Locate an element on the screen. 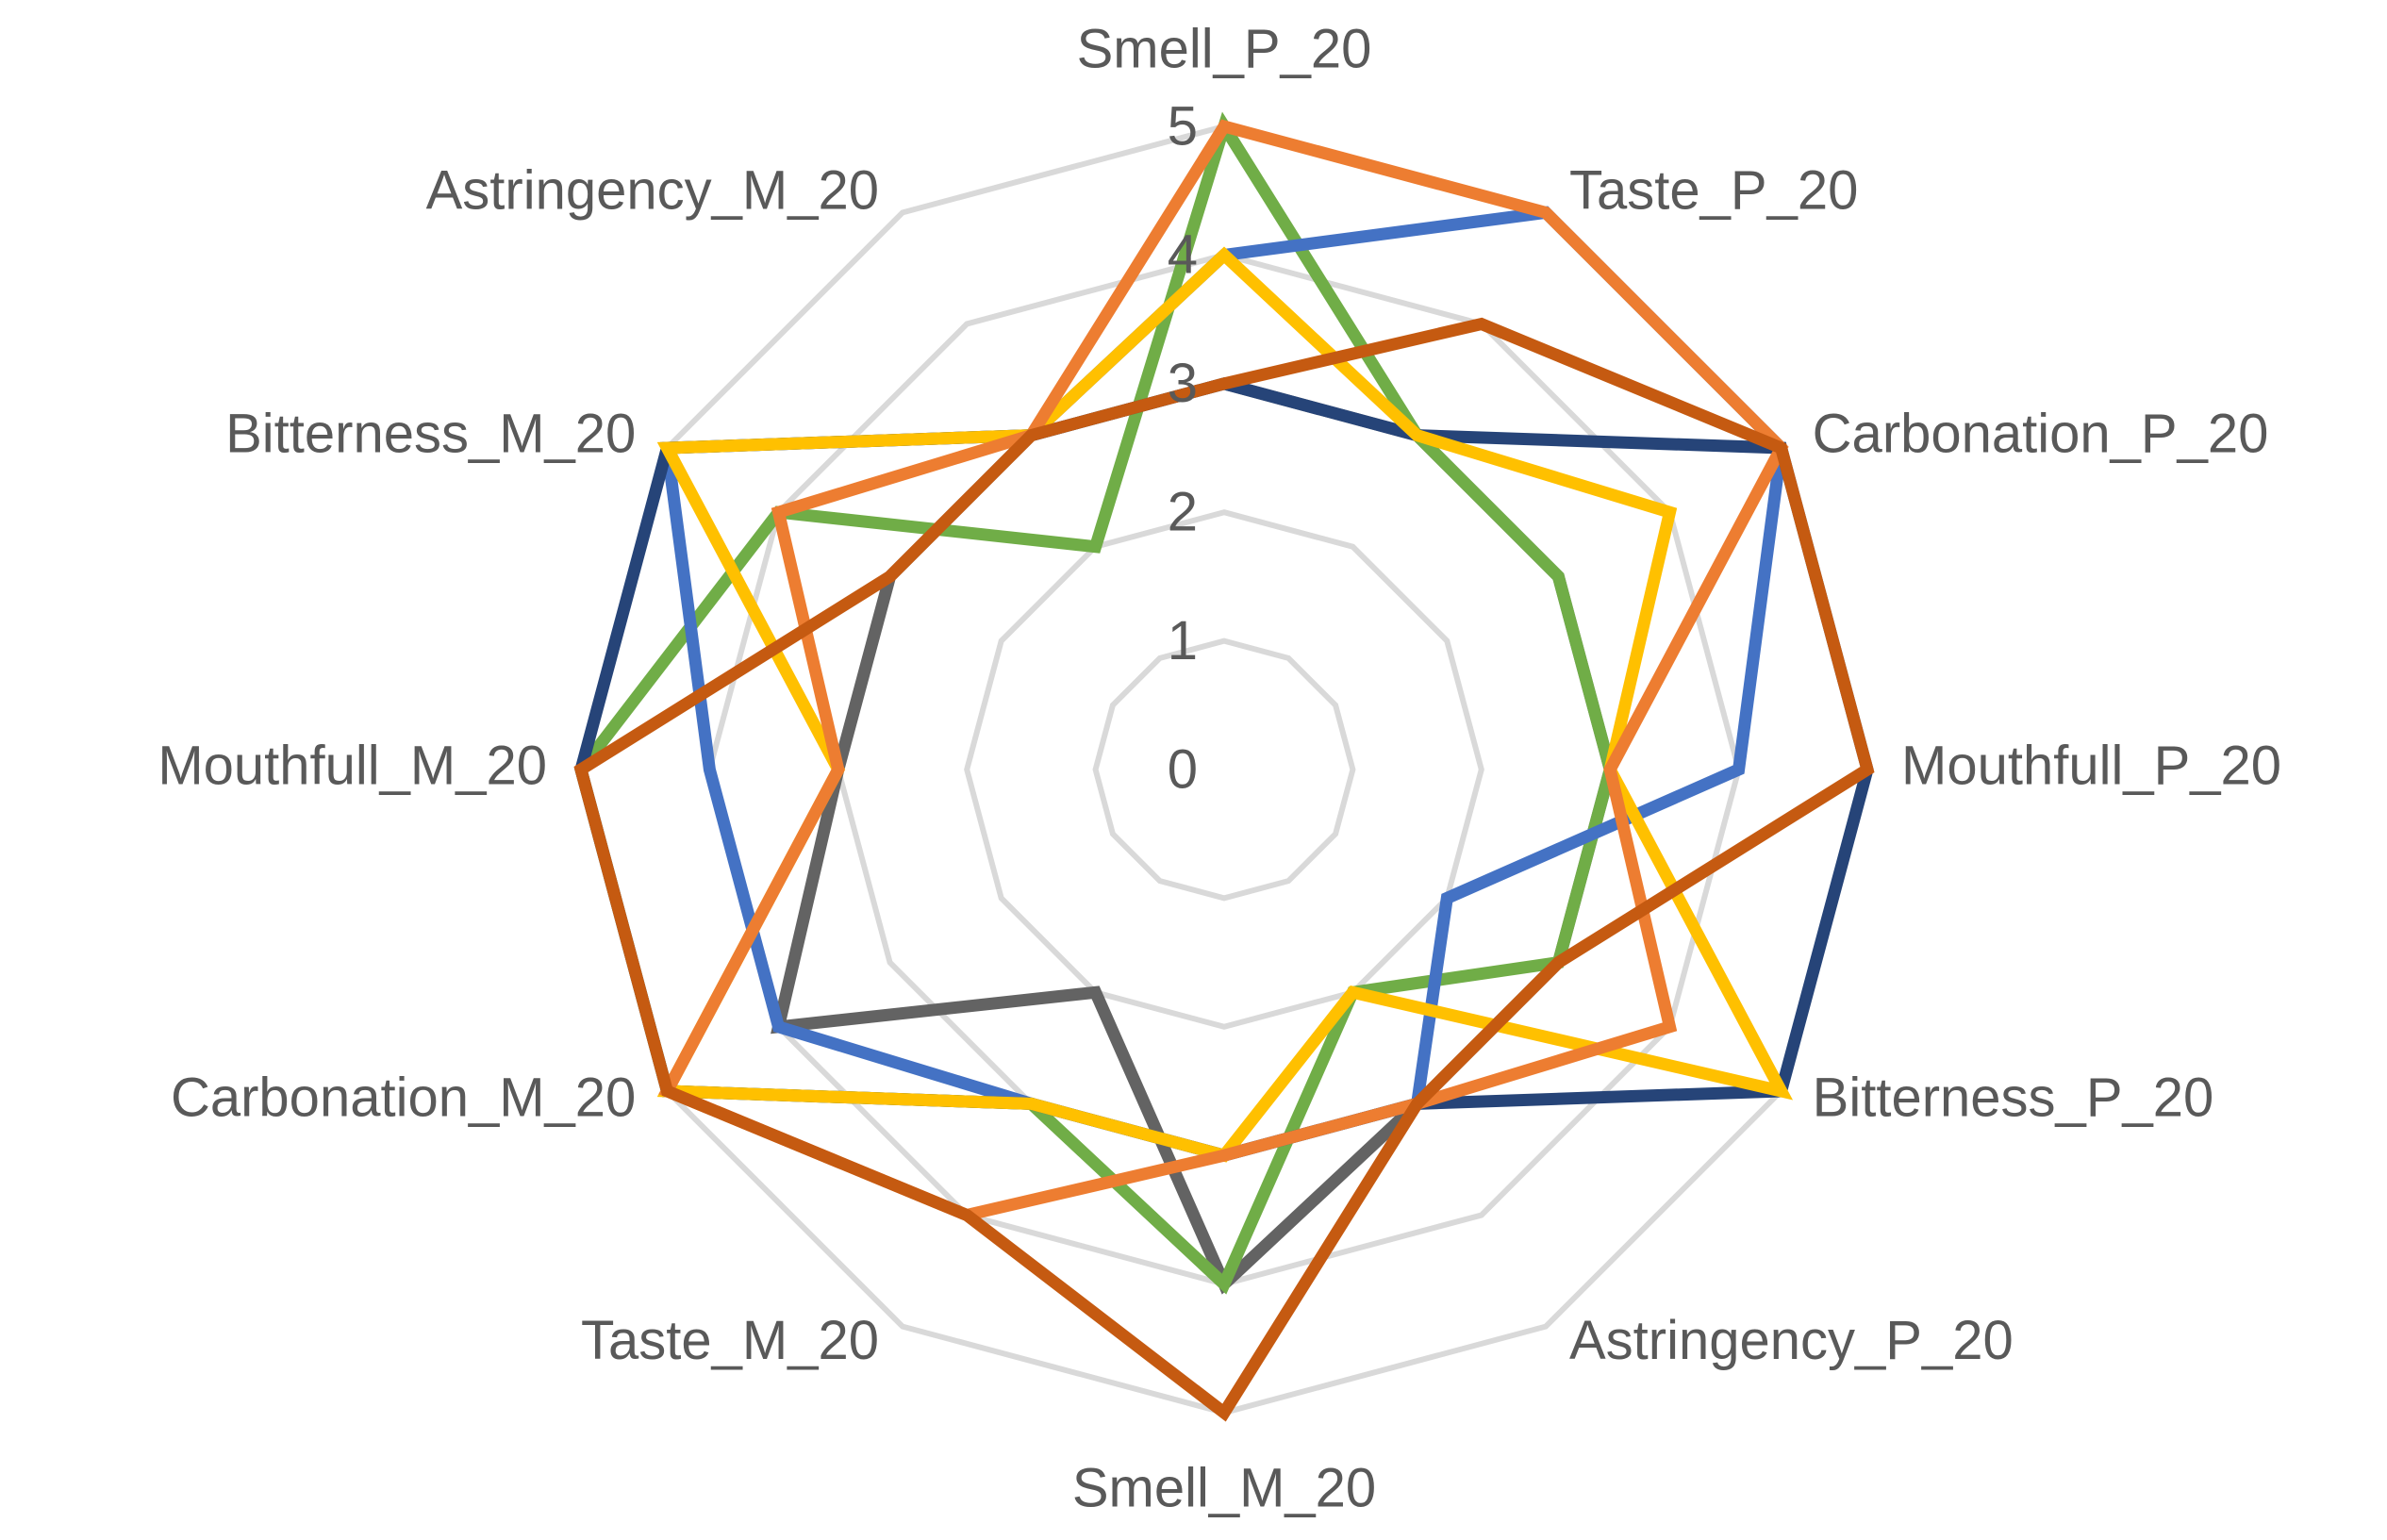  category-label: Carbonation_M_20 is located at coordinates (403, 1097).